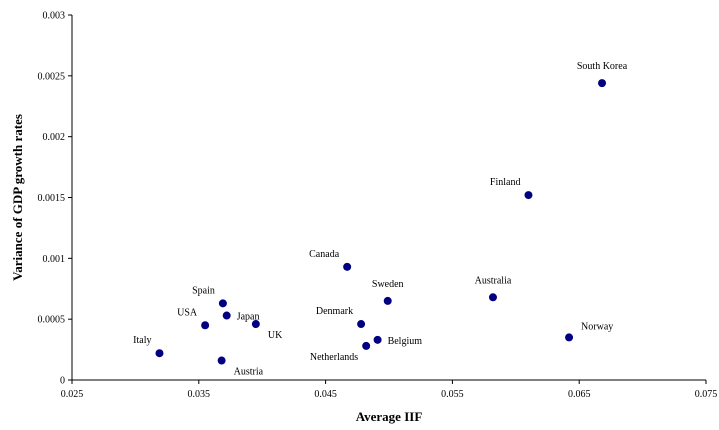 The height and width of the screenshot is (430, 719). I want to click on x-tick-label: 0.055, so click(452, 394).